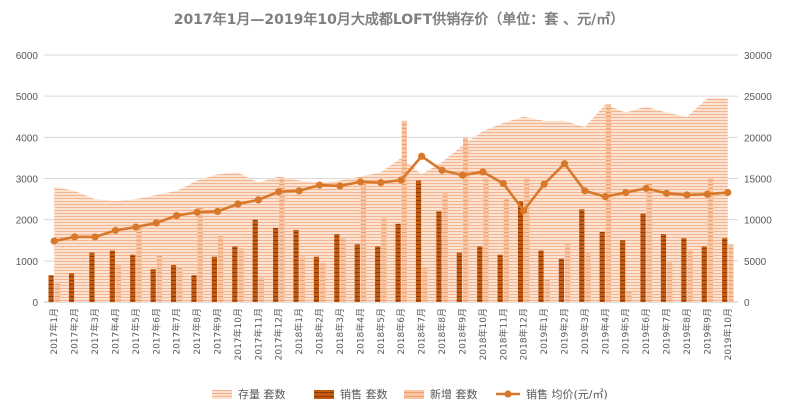 The image size is (799, 419). I want to click on x-tick-label: 2017年10月, so click(238, 334).